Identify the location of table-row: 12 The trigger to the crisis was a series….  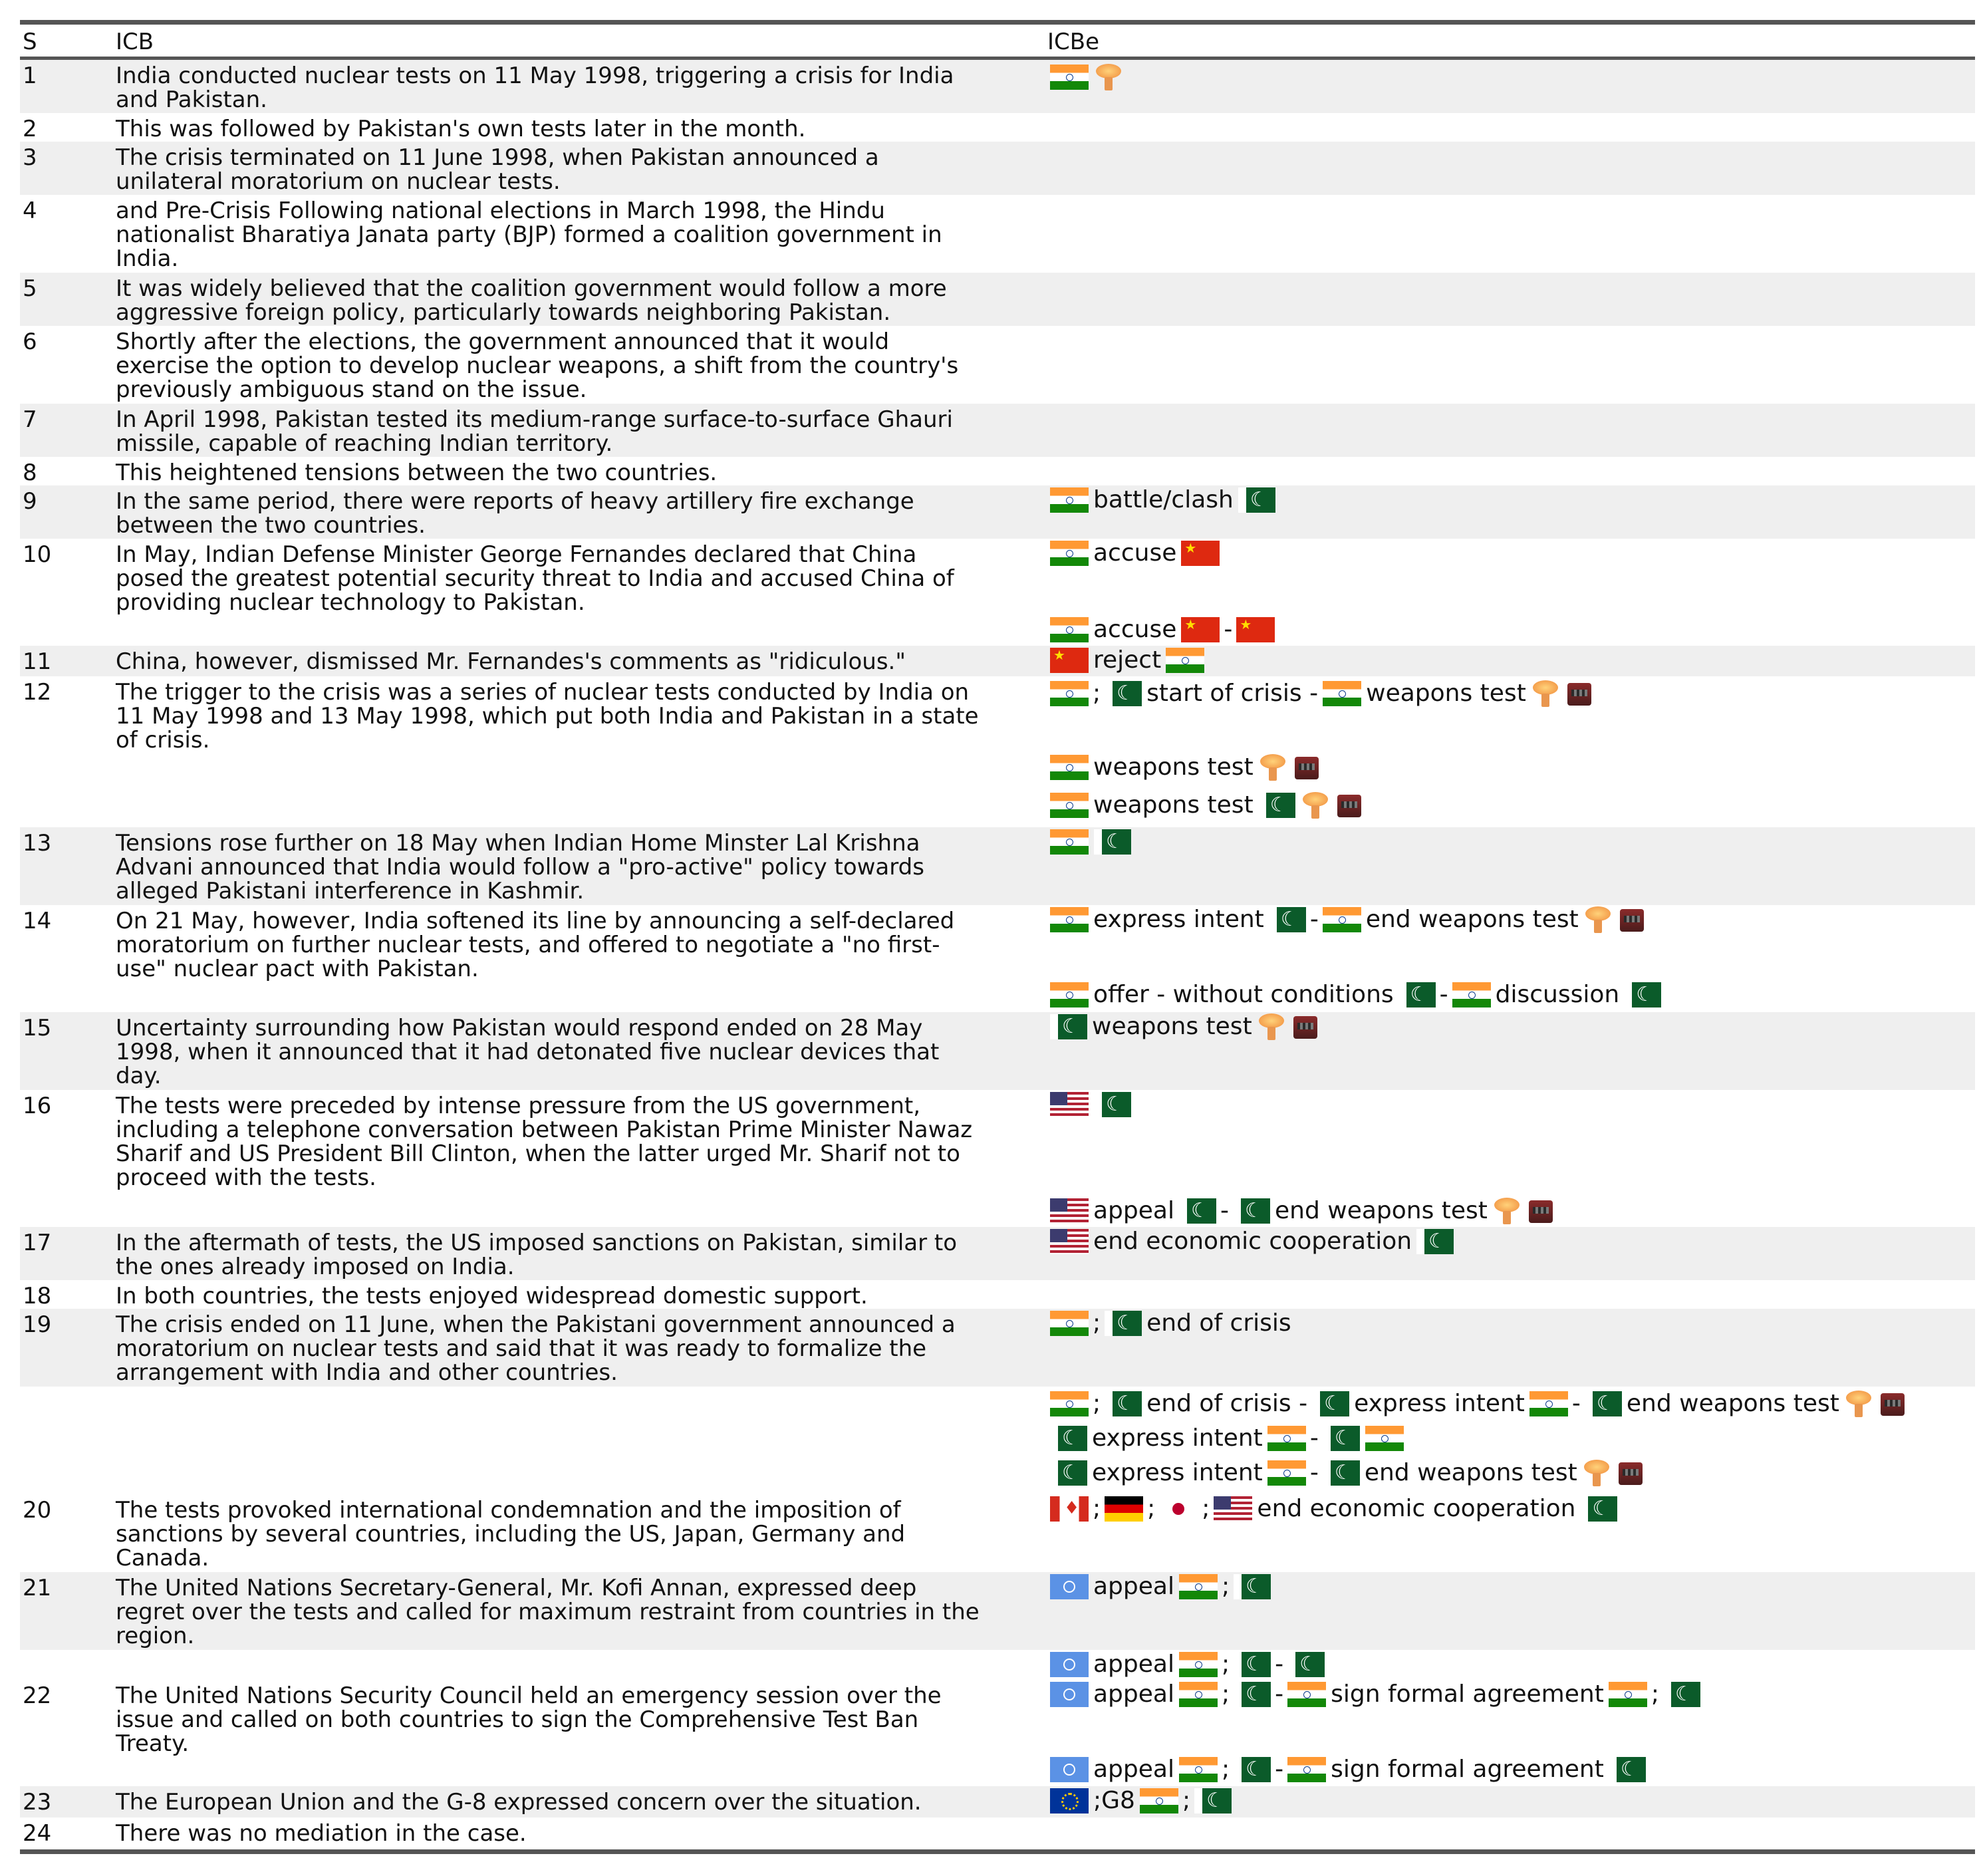
(998, 751).